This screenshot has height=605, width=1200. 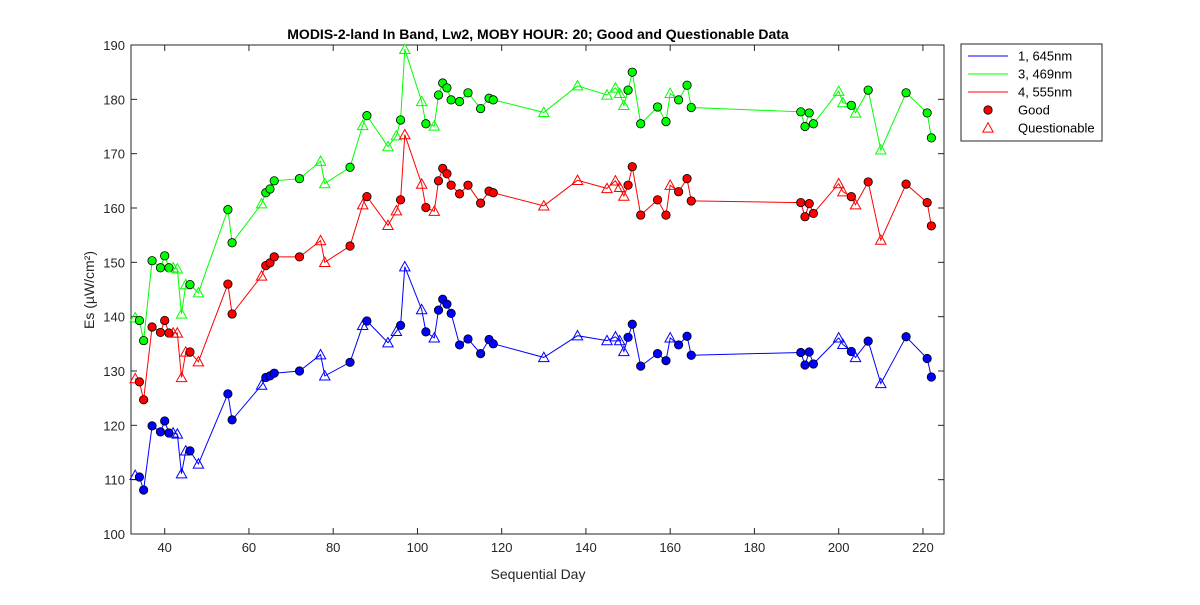 I want to click on x-tick-label: 200, so click(x=839, y=547).